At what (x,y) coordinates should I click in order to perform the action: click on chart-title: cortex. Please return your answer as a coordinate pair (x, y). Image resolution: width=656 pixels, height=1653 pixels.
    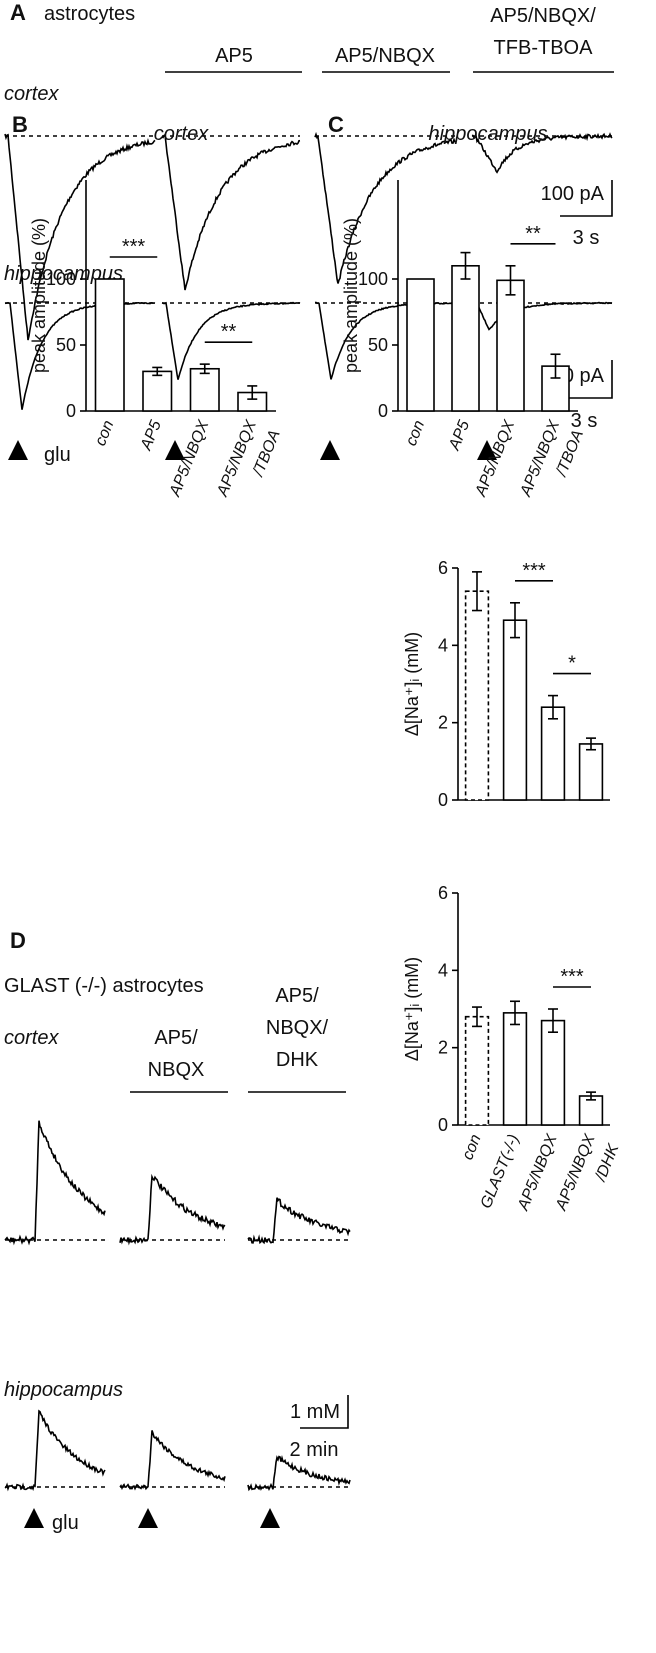
    Looking at the image, I should click on (181, 134).